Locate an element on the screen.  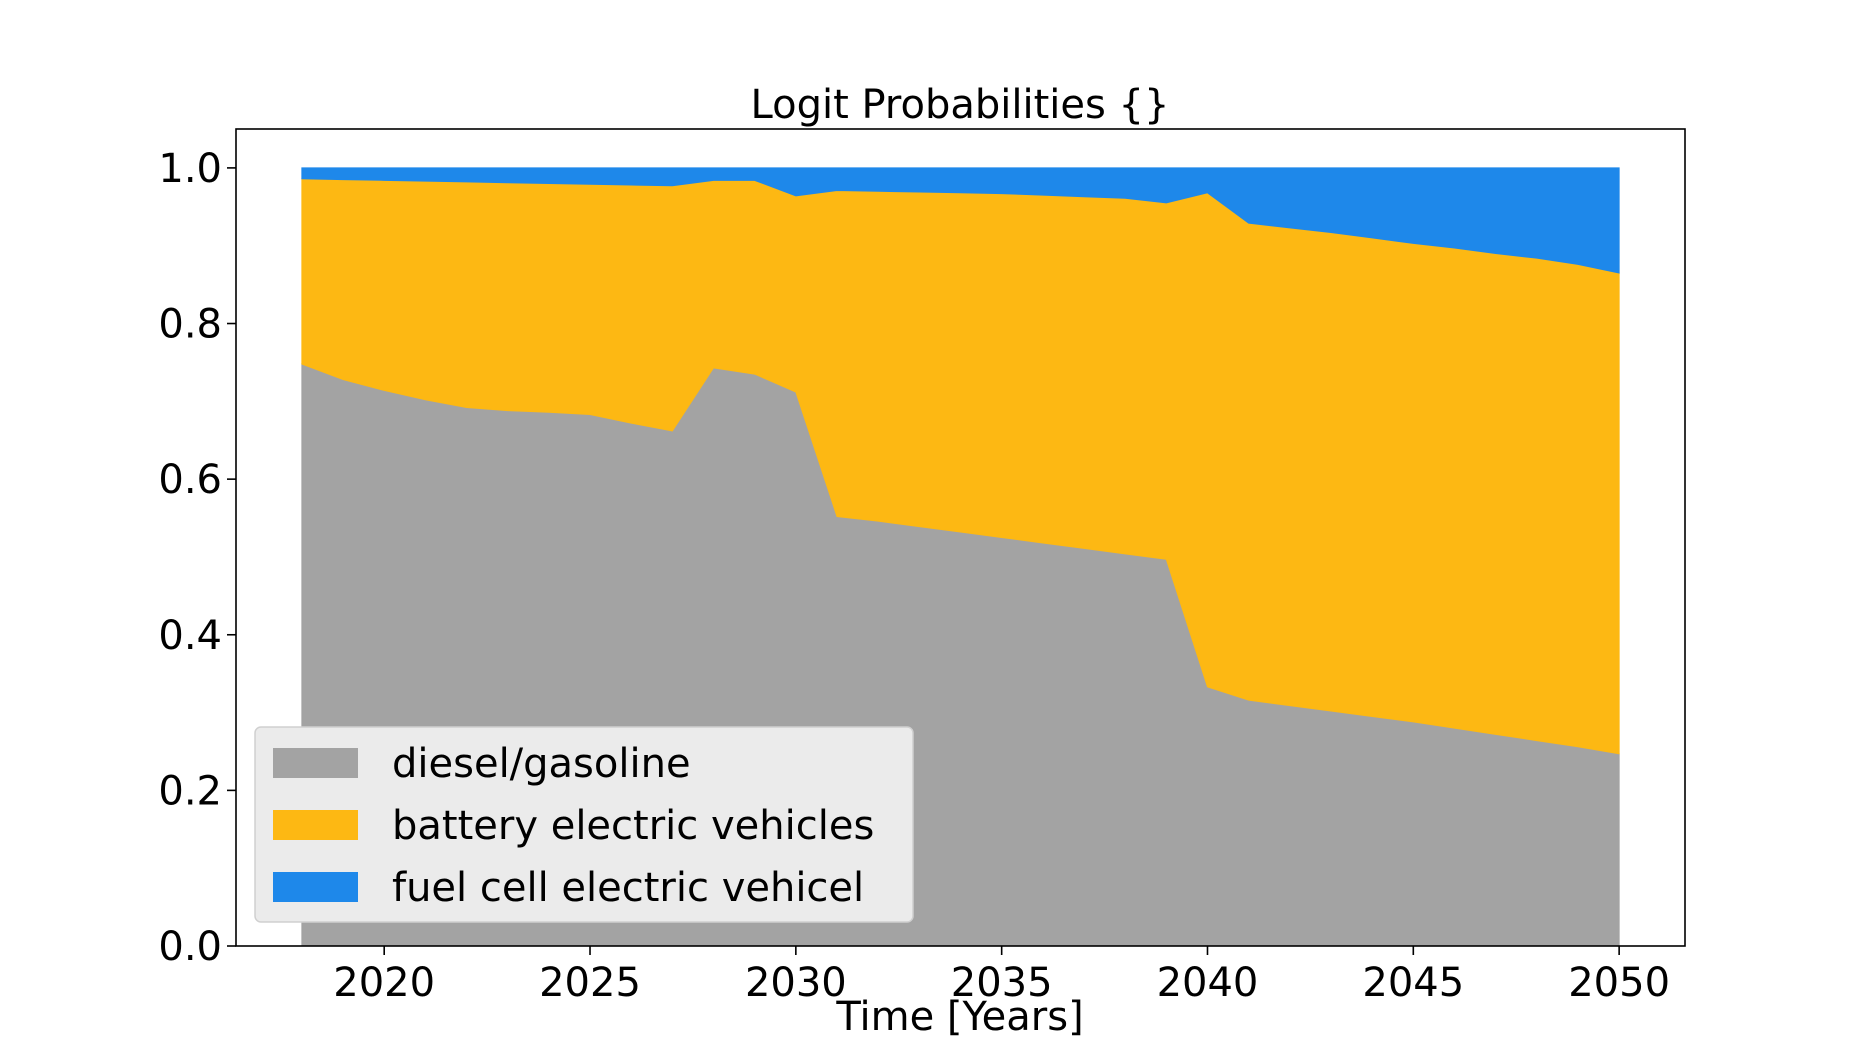
x-tick-label: 2020 is located at coordinates (384, 983).